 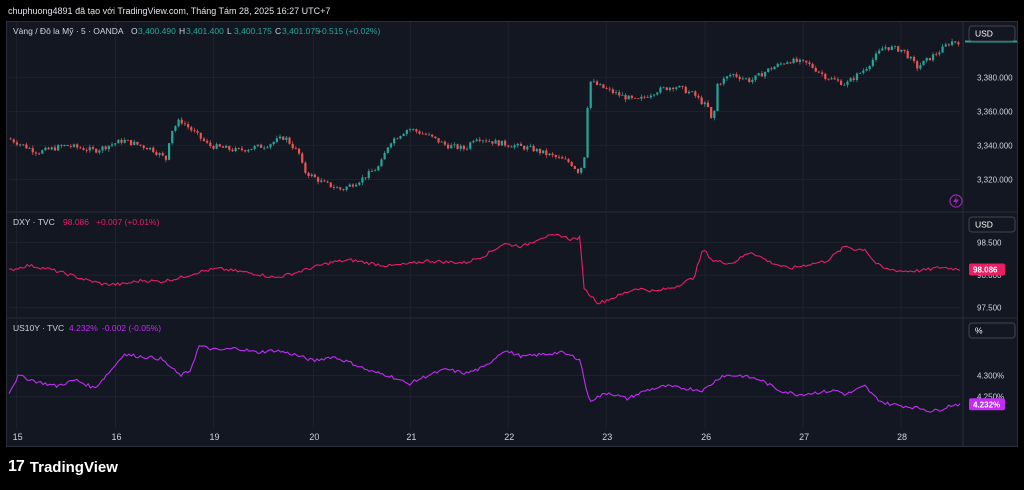 I want to click on ohlc-value: 3,401.400, so click(x=205, y=31).